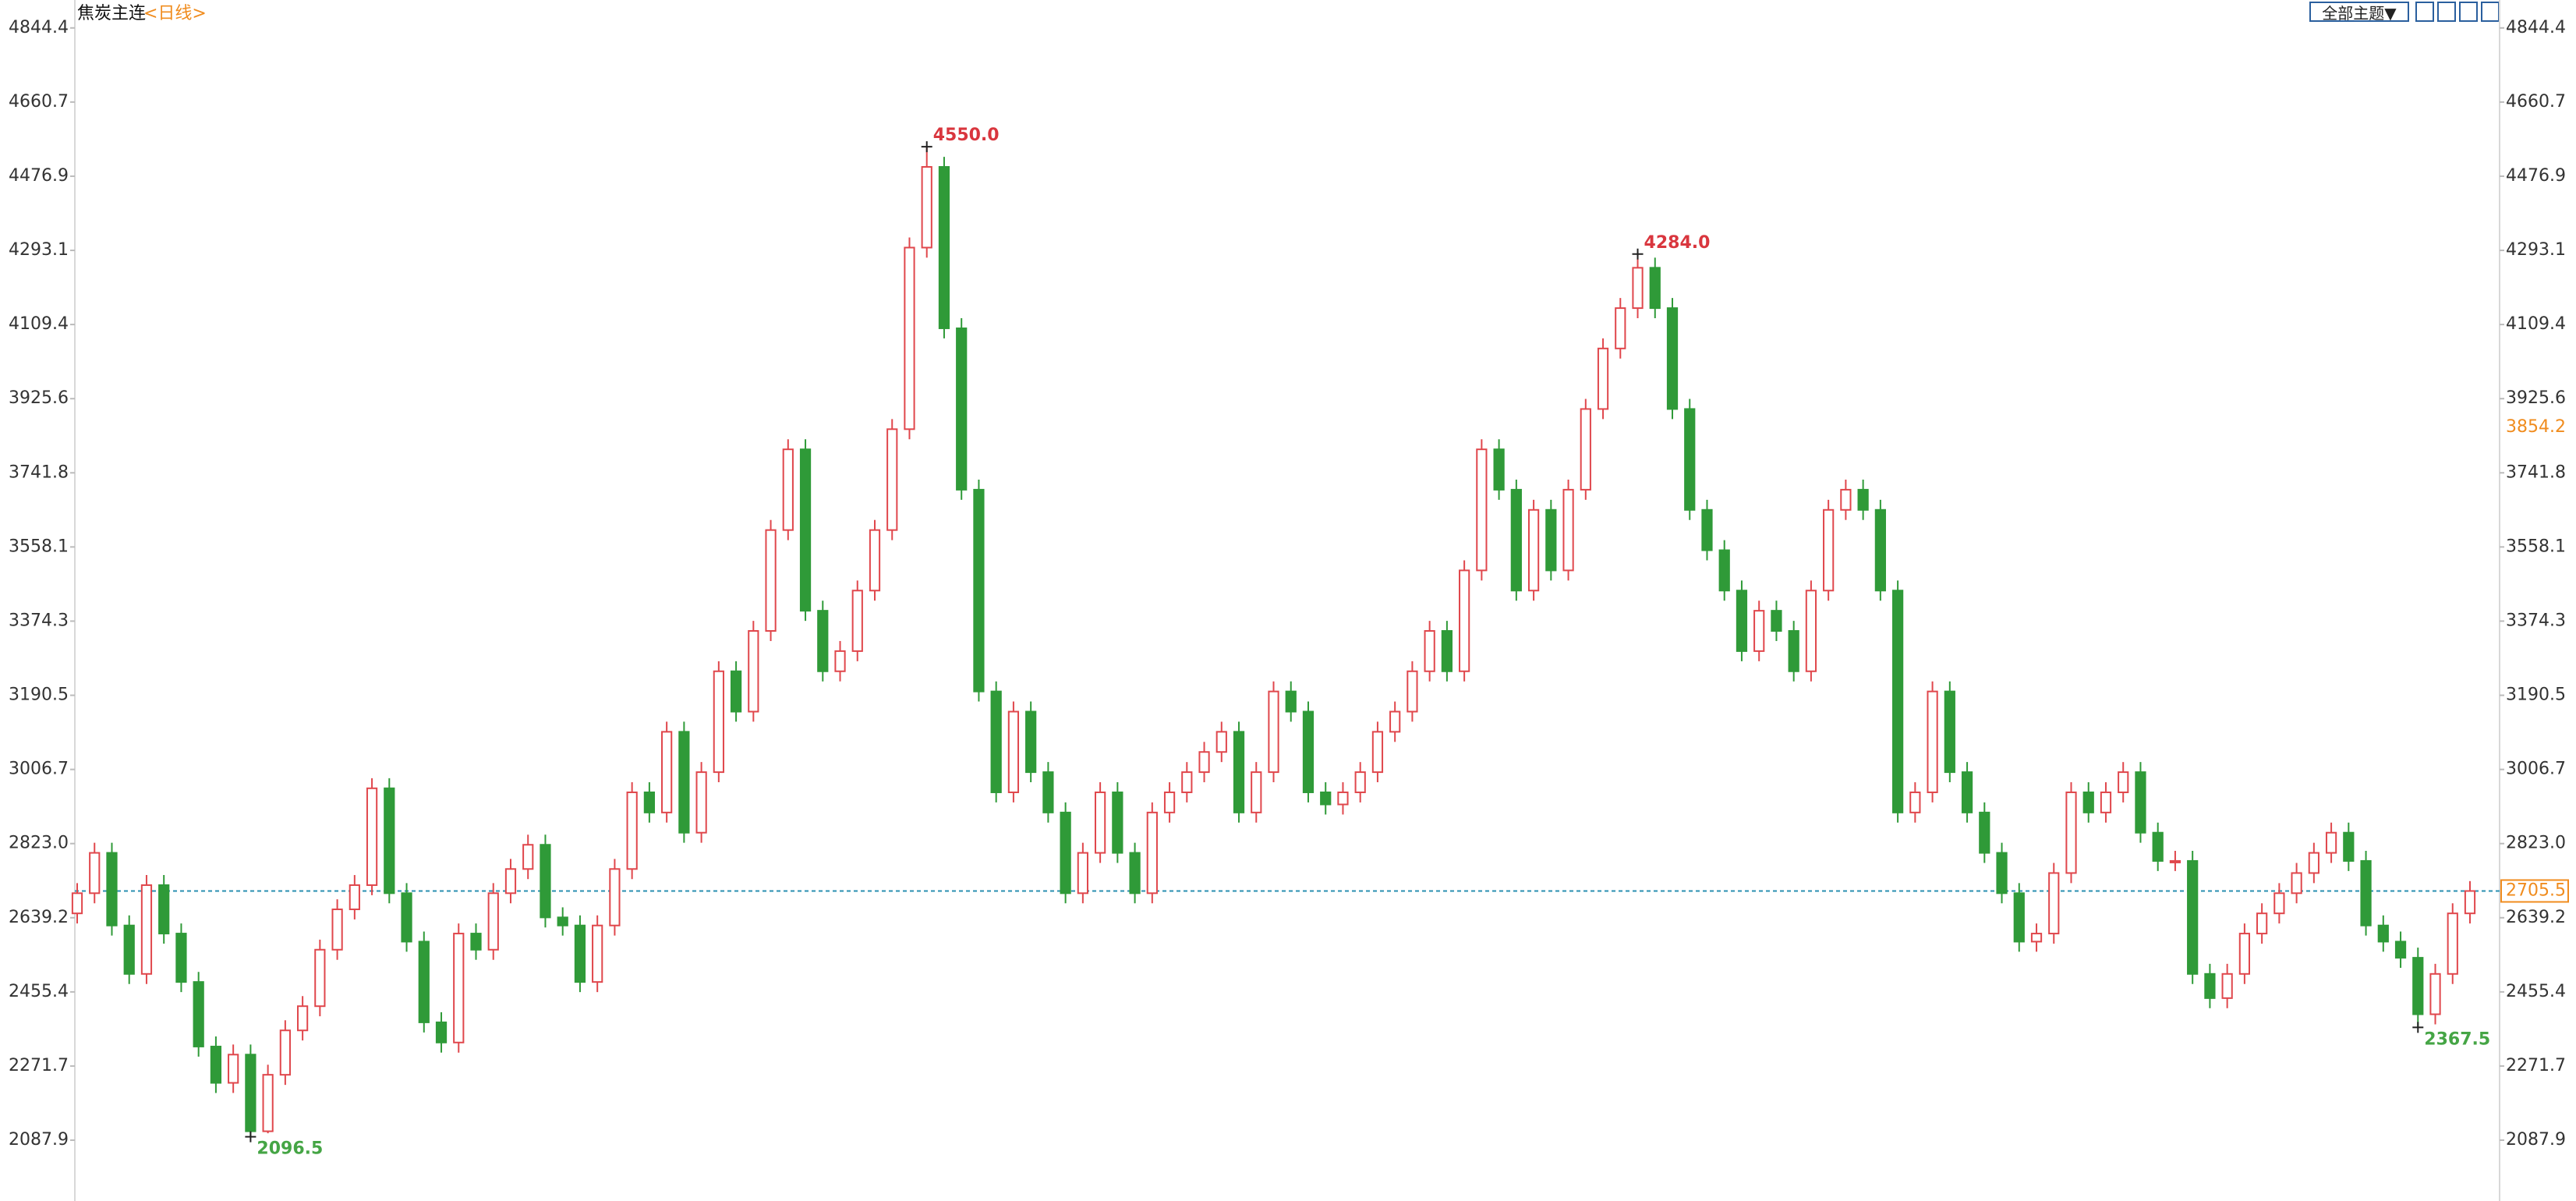 This screenshot has height=1201, width=2576. I want to click on extreme-marker, so click(2418, 1027).